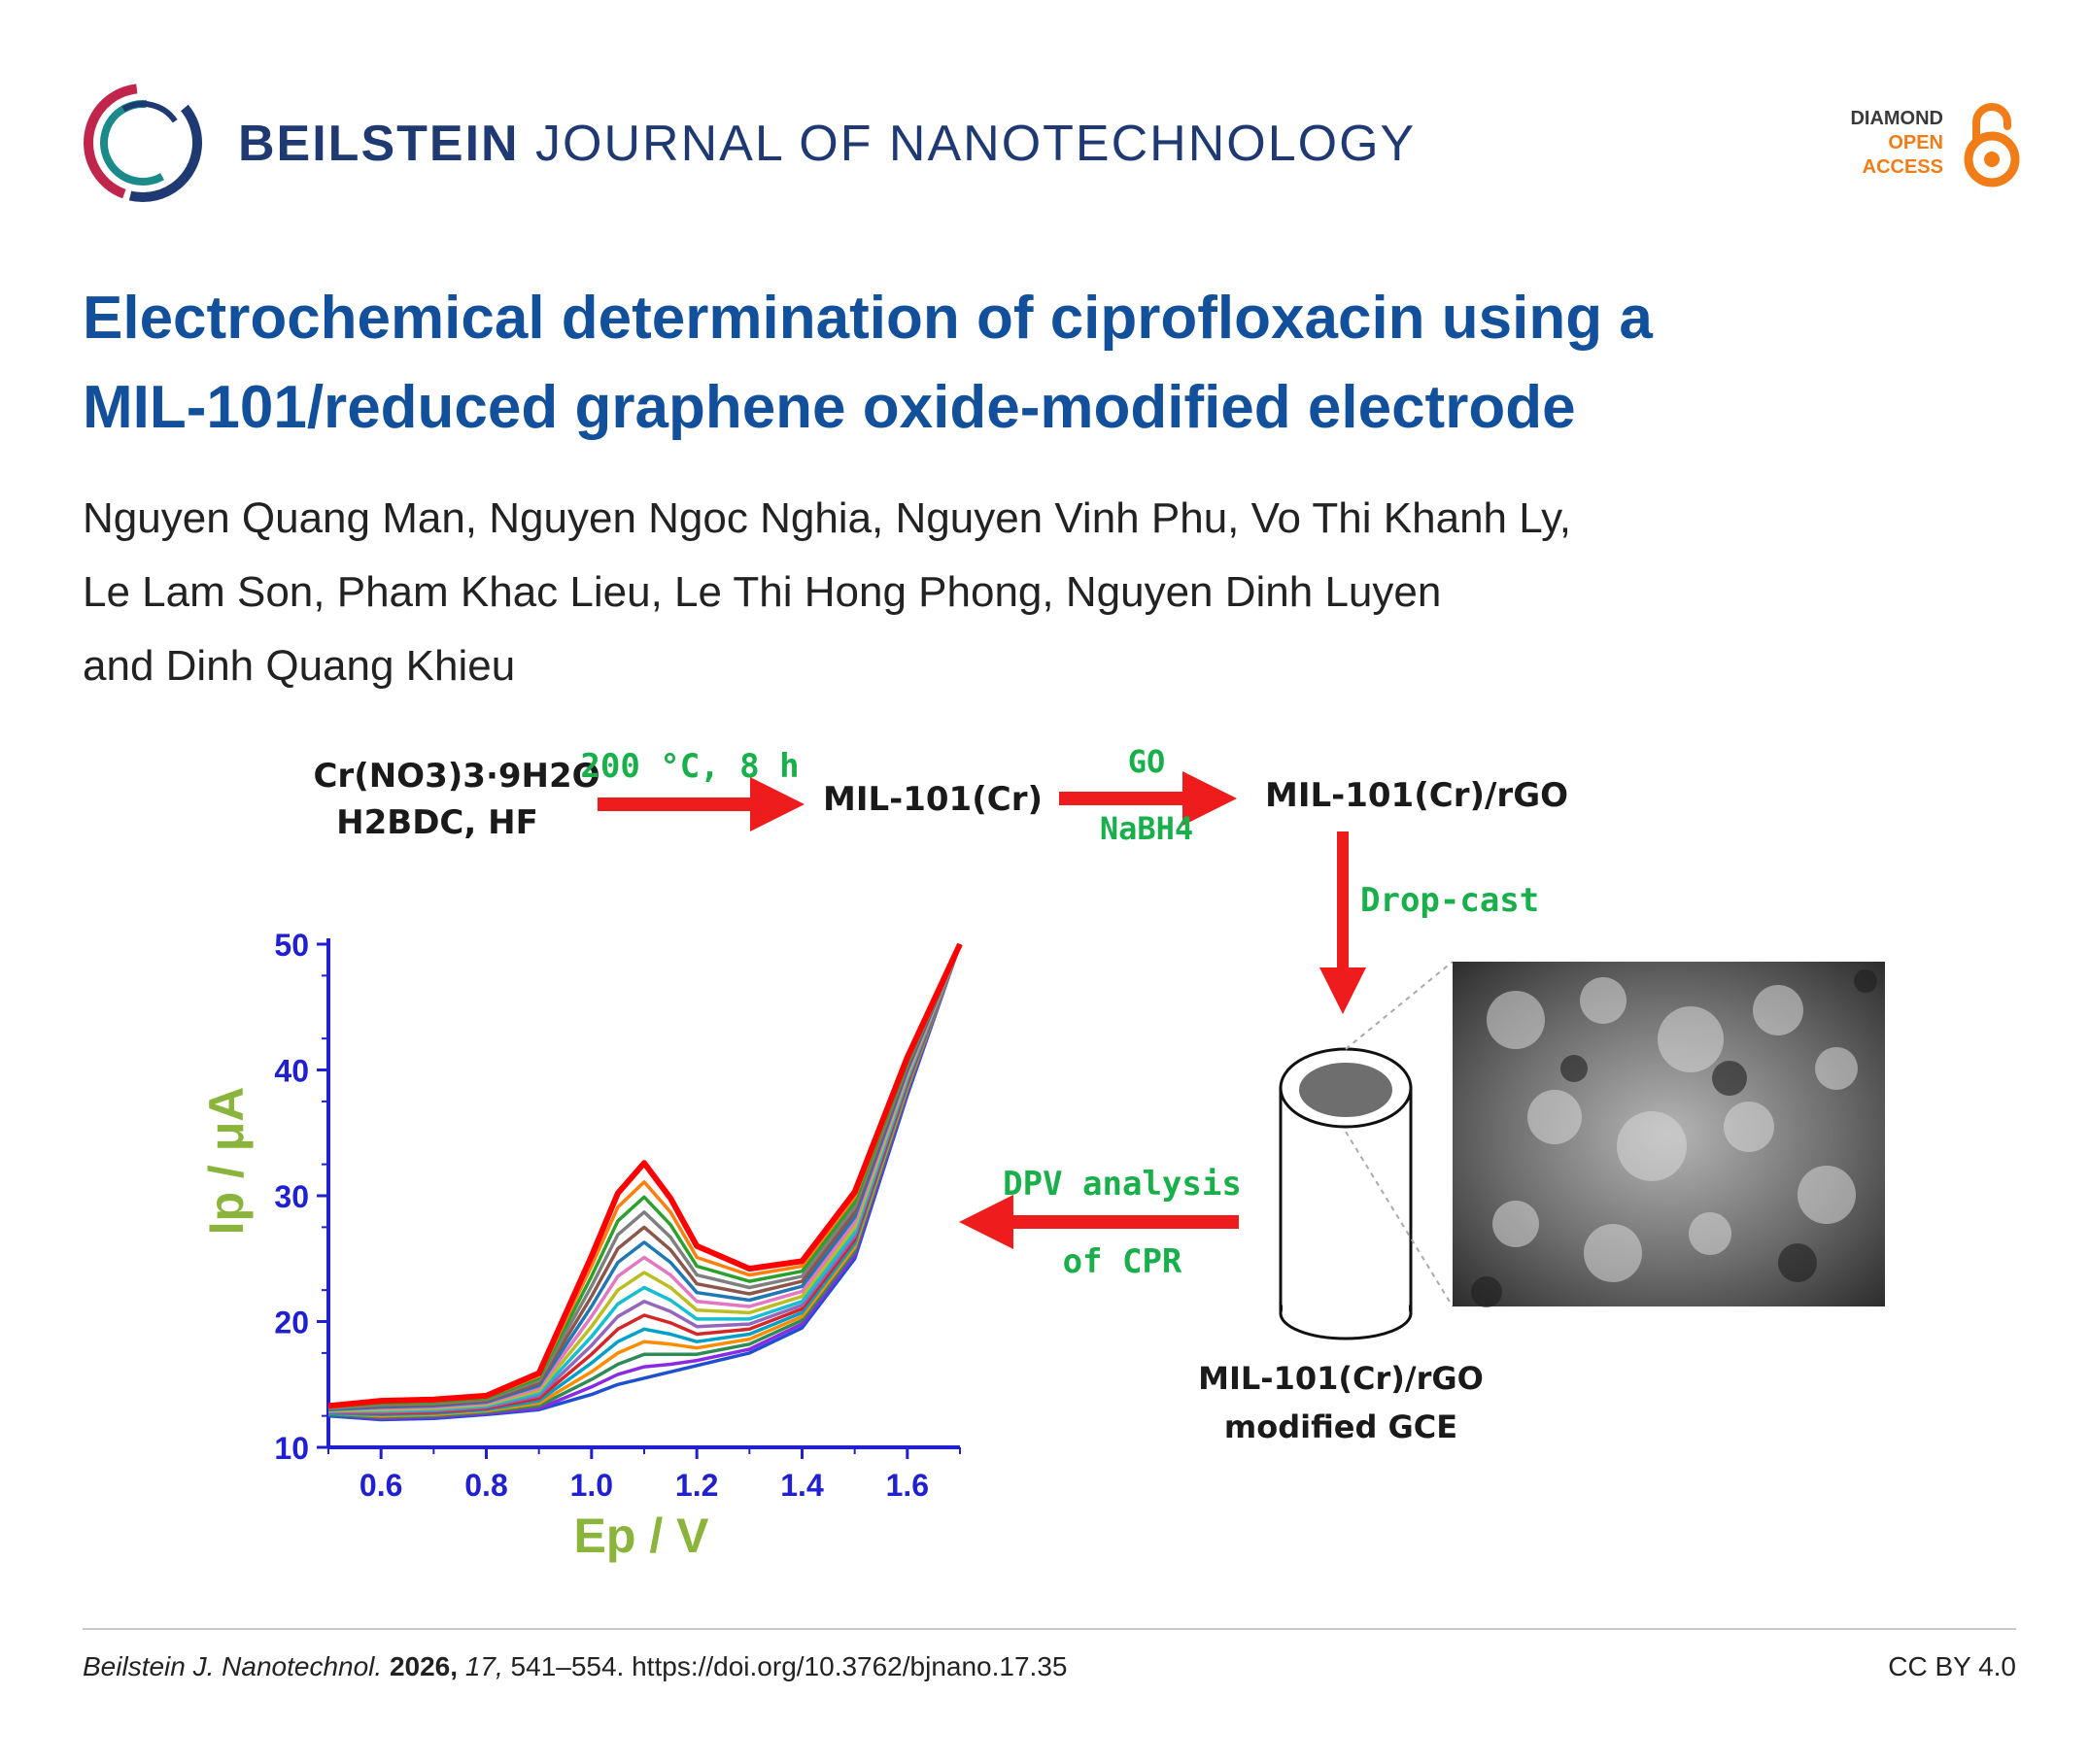 Image resolution: width=2089 pixels, height=1764 pixels. Describe the element at coordinates (1146, 828) in the screenshot. I see `step2-bottom-label: NaBH4` at that location.